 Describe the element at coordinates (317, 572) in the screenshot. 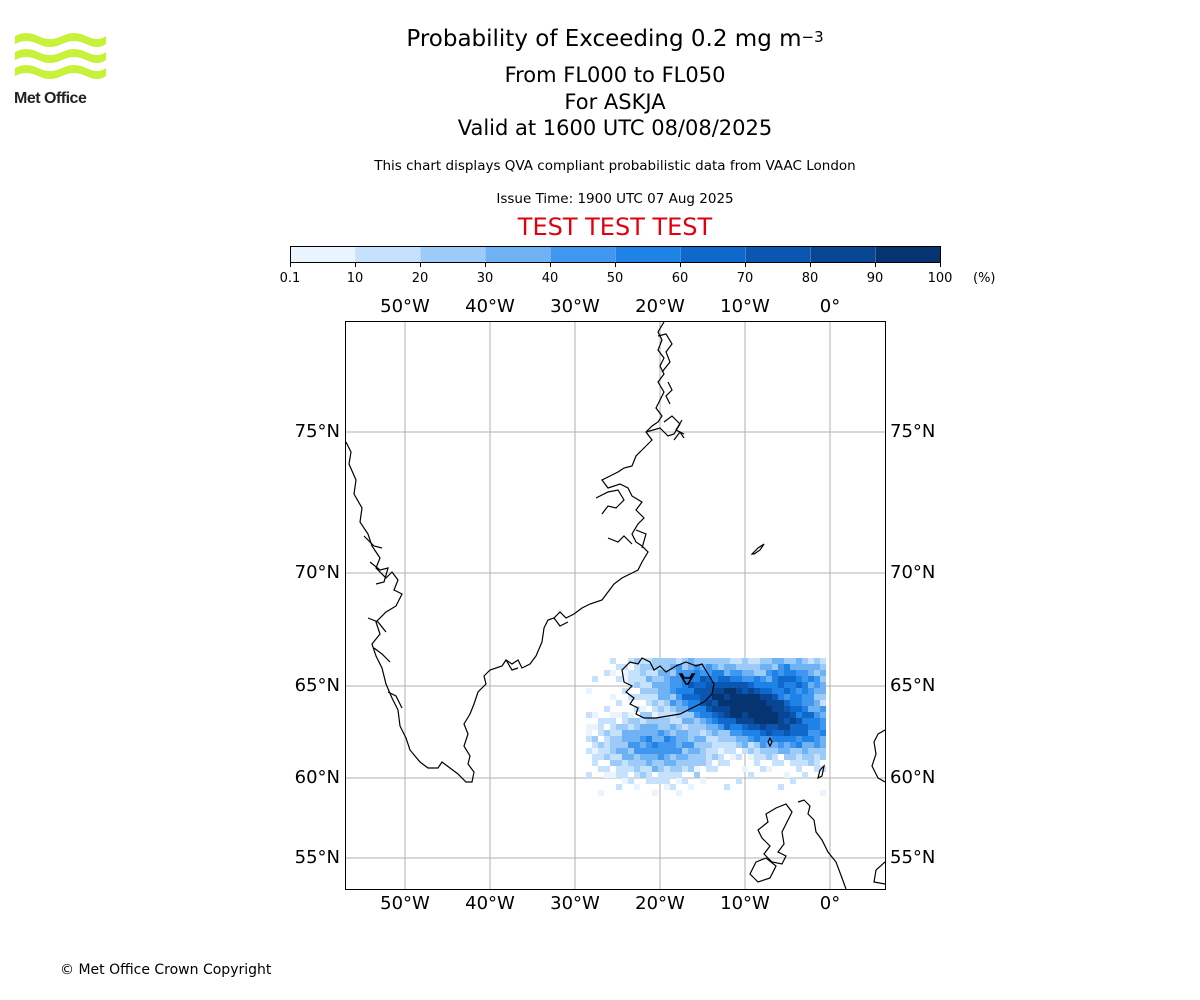

I see `latitude-label: 70°N` at that location.